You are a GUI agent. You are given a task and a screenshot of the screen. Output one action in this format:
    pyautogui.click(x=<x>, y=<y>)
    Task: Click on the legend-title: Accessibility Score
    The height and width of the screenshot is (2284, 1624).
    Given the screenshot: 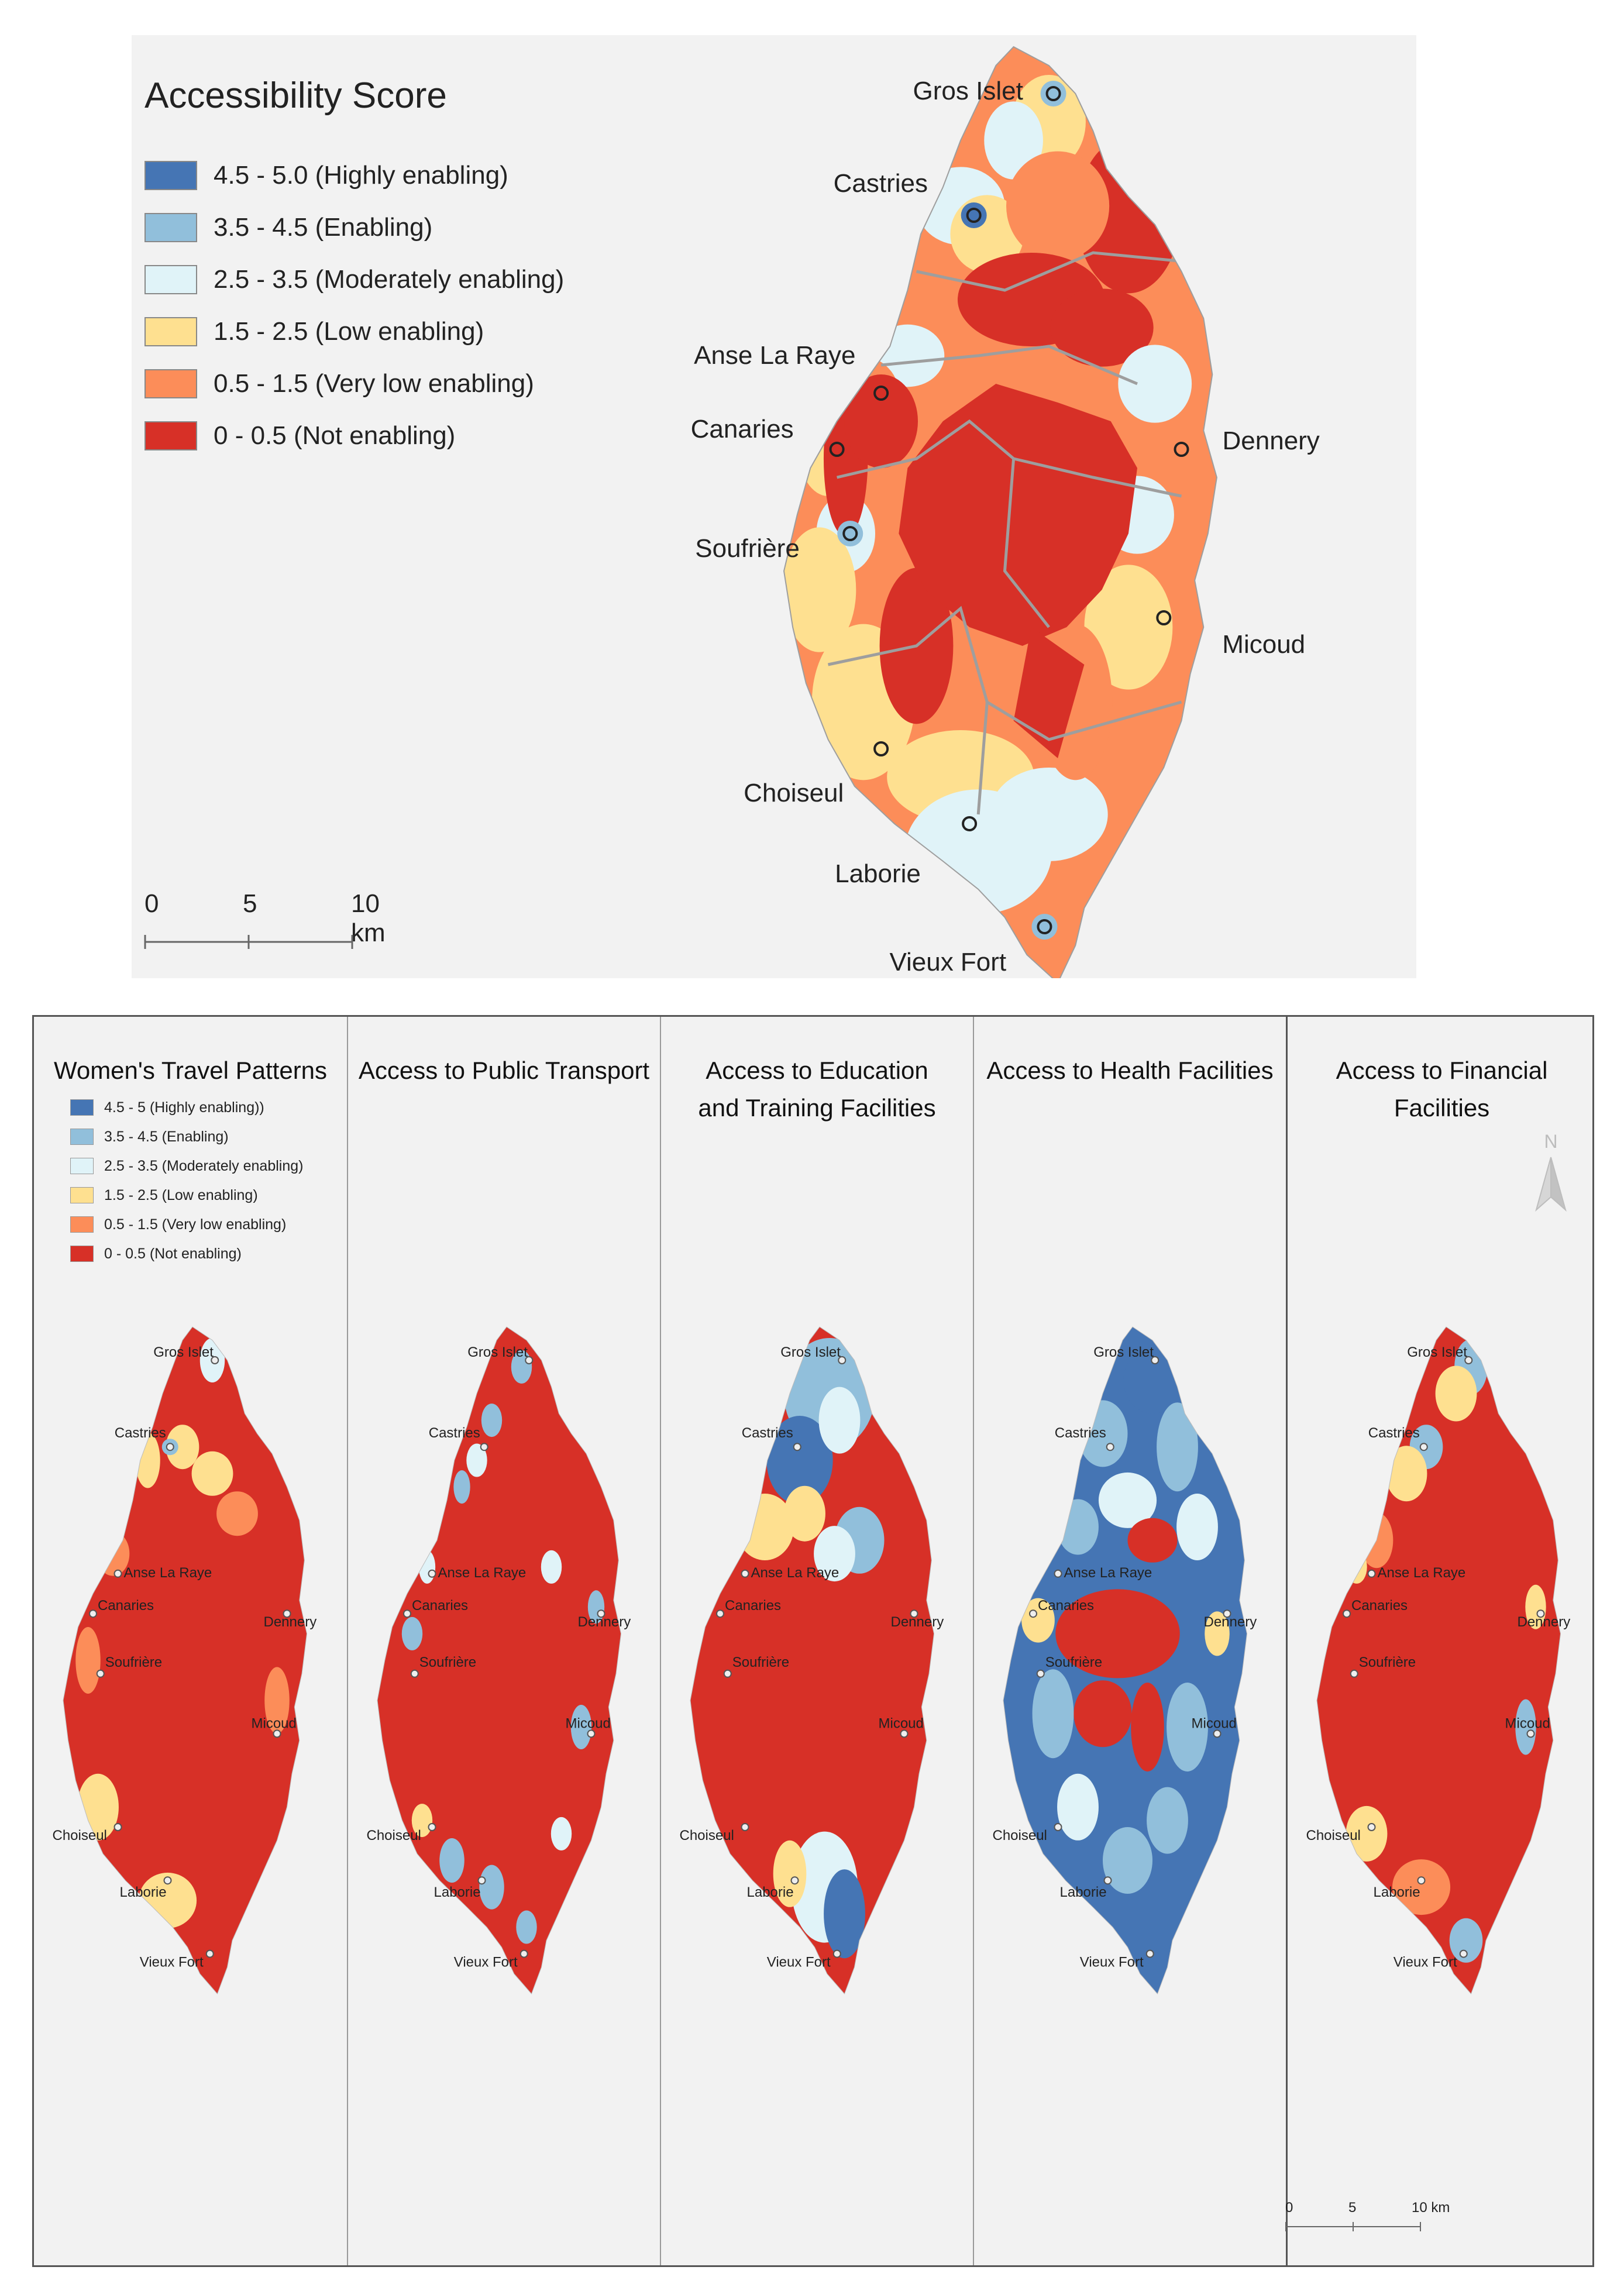 What is the action you would take?
    pyautogui.click(x=296, y=95)
    